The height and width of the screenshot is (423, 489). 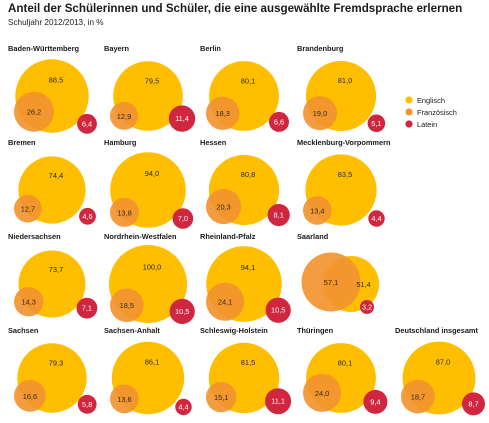 What do you see at coordinates (246, 370) in the screenshot?
I see `panel-schleswig-holstein: Schleswig-Holstein 81,5 15,1 11,1` at bounding box center [246, 370].